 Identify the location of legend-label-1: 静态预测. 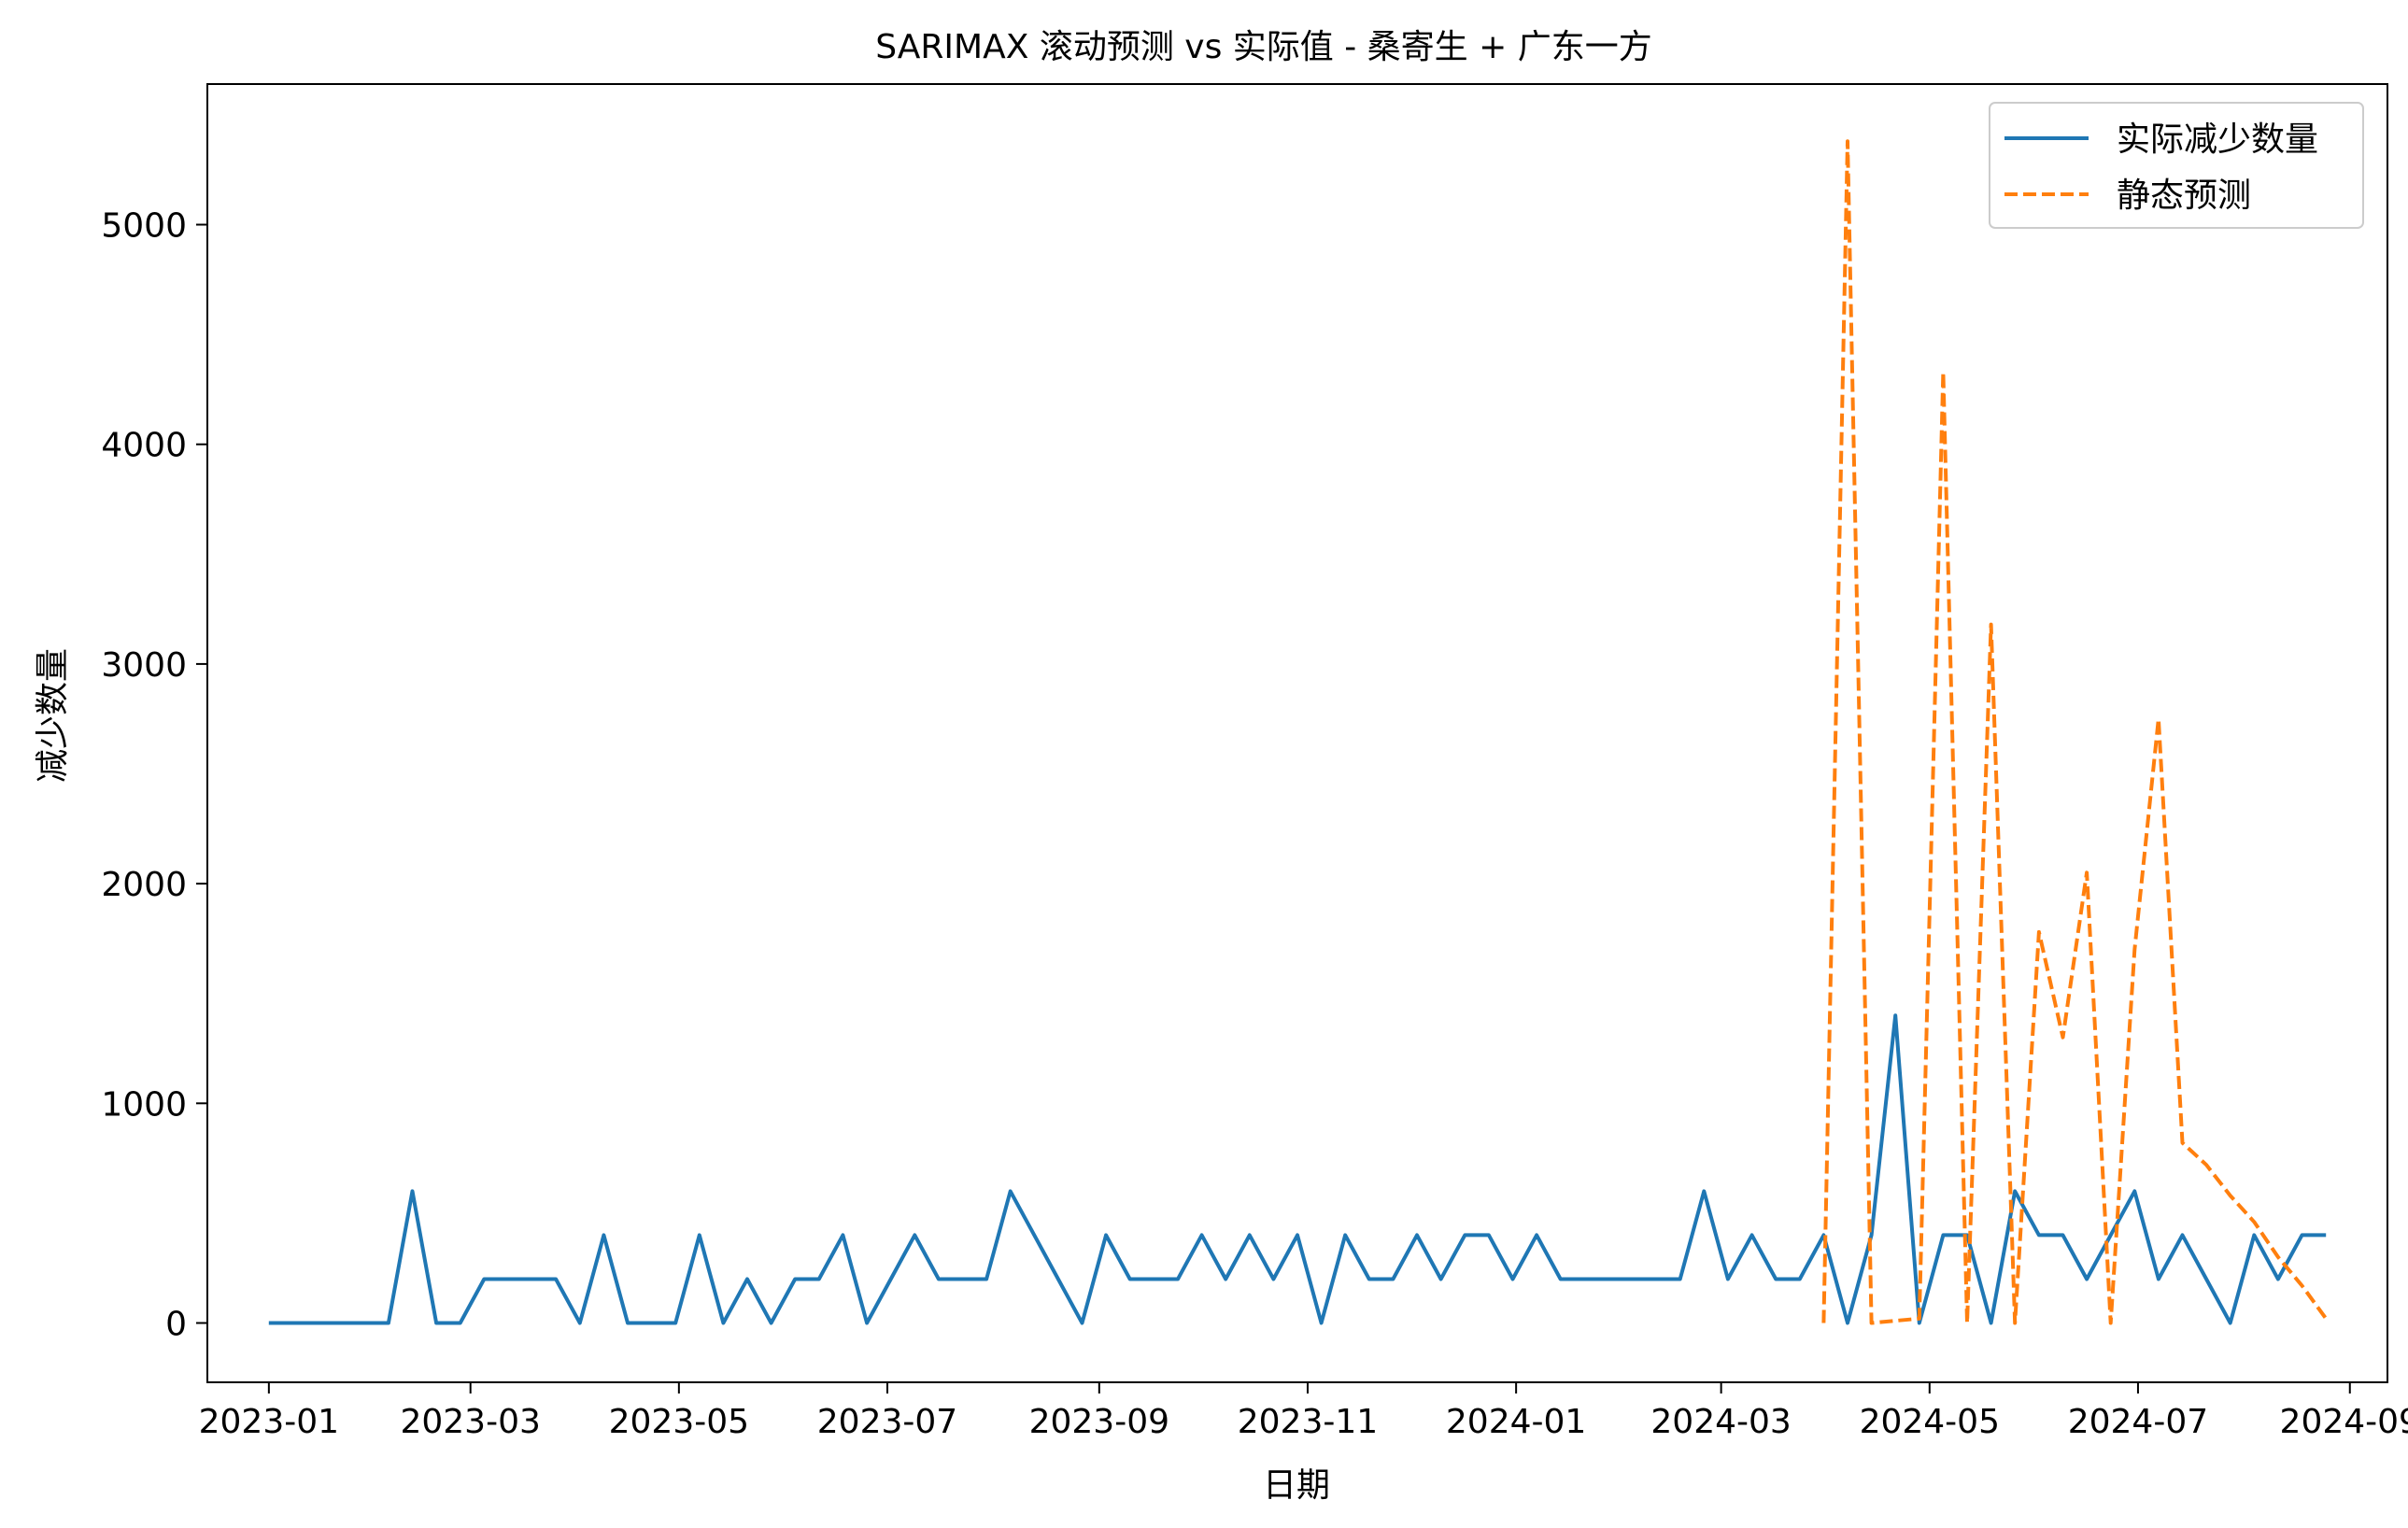
(2184, 196).